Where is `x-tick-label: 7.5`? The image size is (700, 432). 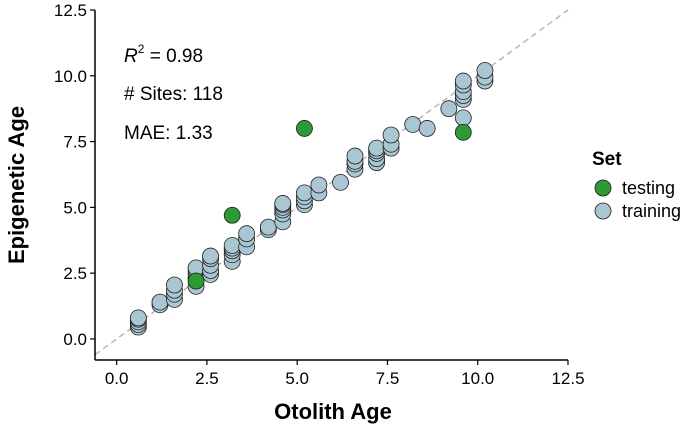
x-tick-label: 7.5 is located at coordinates (388, 378).